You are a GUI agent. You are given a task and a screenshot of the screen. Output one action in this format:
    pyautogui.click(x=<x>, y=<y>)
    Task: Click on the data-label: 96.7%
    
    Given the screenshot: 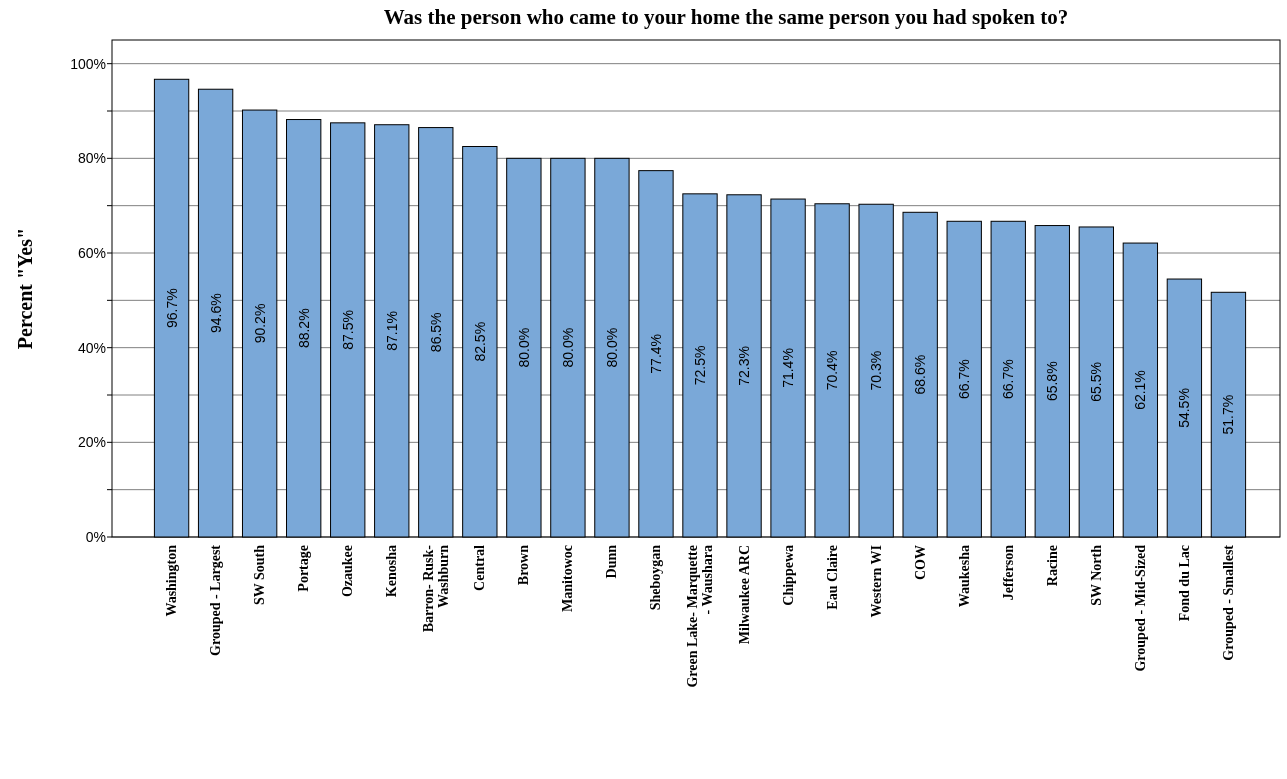 What is the action you would take?
    pyautogui.click(x=171, y=308)
    